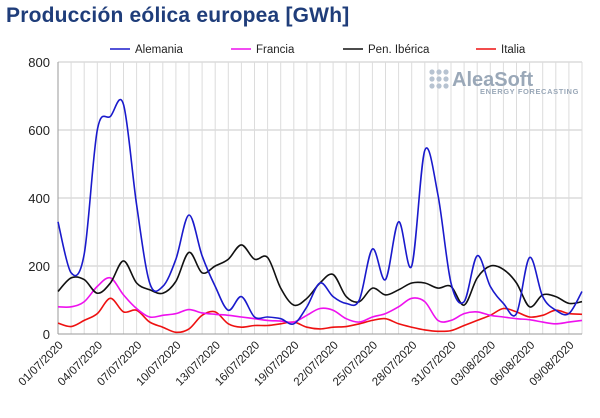 This screenshot has width=600, height=418. What do you see at coordinates (39, 266) in the screenshot?
I see `y-tick-label: 200` at bounding box center [39, 266].